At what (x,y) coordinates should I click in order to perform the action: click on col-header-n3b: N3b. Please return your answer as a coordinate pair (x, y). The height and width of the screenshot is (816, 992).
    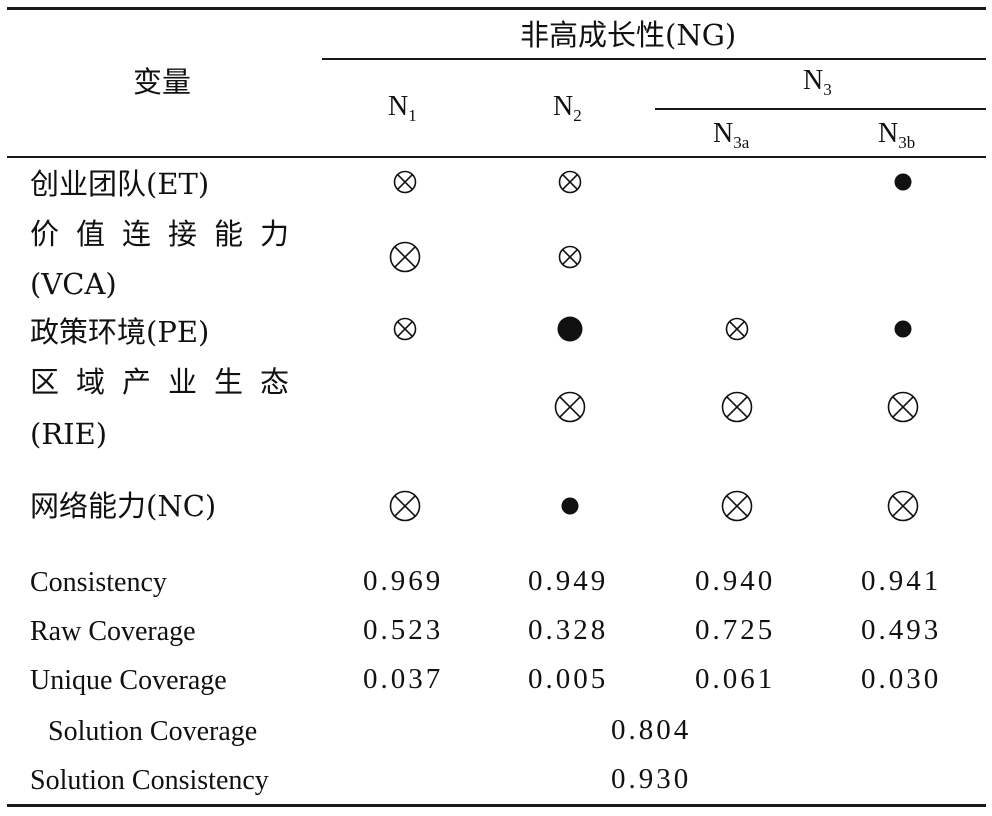
    Looking at the image, I should click on (897, 135).